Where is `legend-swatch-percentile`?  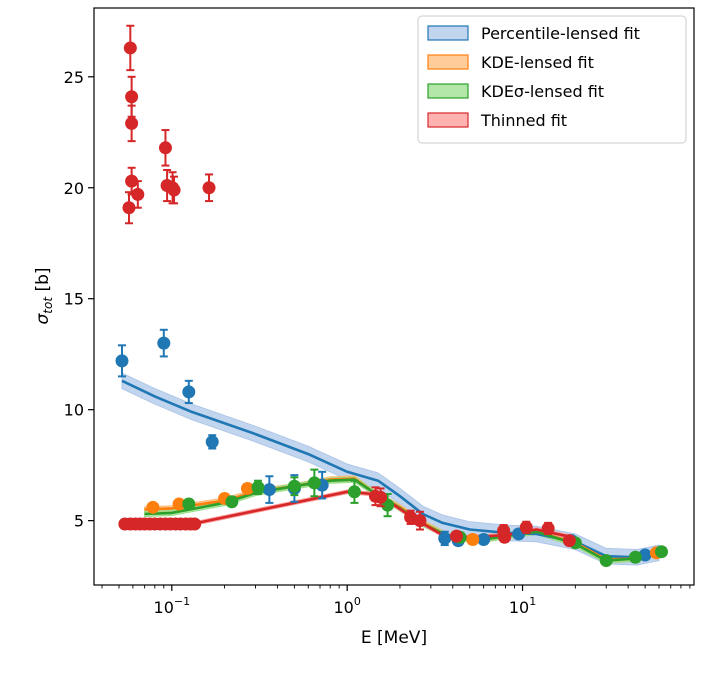 legend-swatch-percentile is located at coordinates (448, 33).